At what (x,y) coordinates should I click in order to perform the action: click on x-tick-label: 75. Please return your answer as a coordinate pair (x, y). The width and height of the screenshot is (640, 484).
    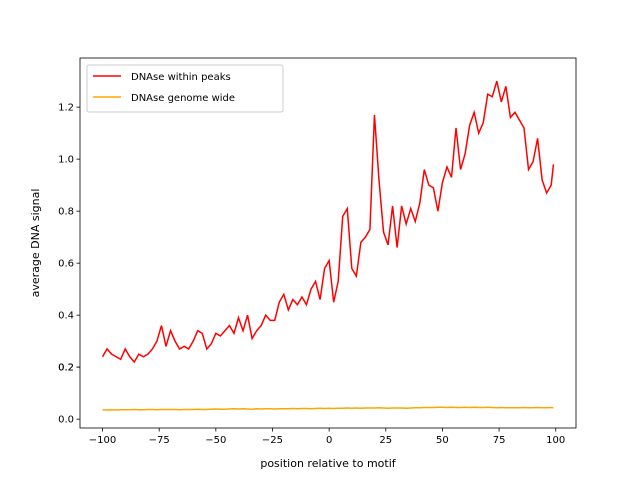
    Looking at the image, I should click on (499, 440).